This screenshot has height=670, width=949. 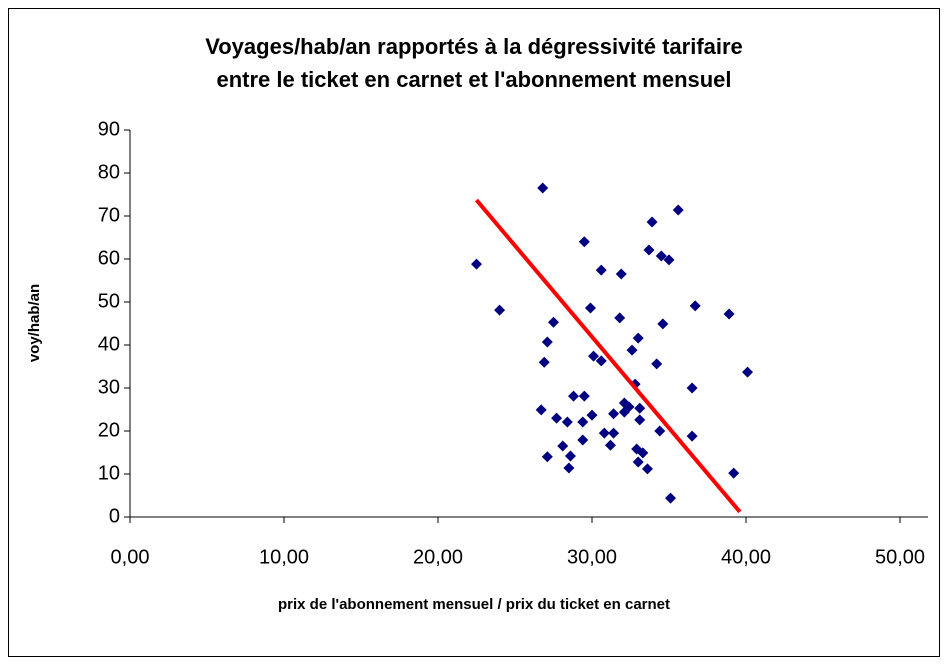 What do you see at coordinates (284, 557) in the screenshot?
I see `x-tick-label: 10,00` at bounding box center [284, 557].